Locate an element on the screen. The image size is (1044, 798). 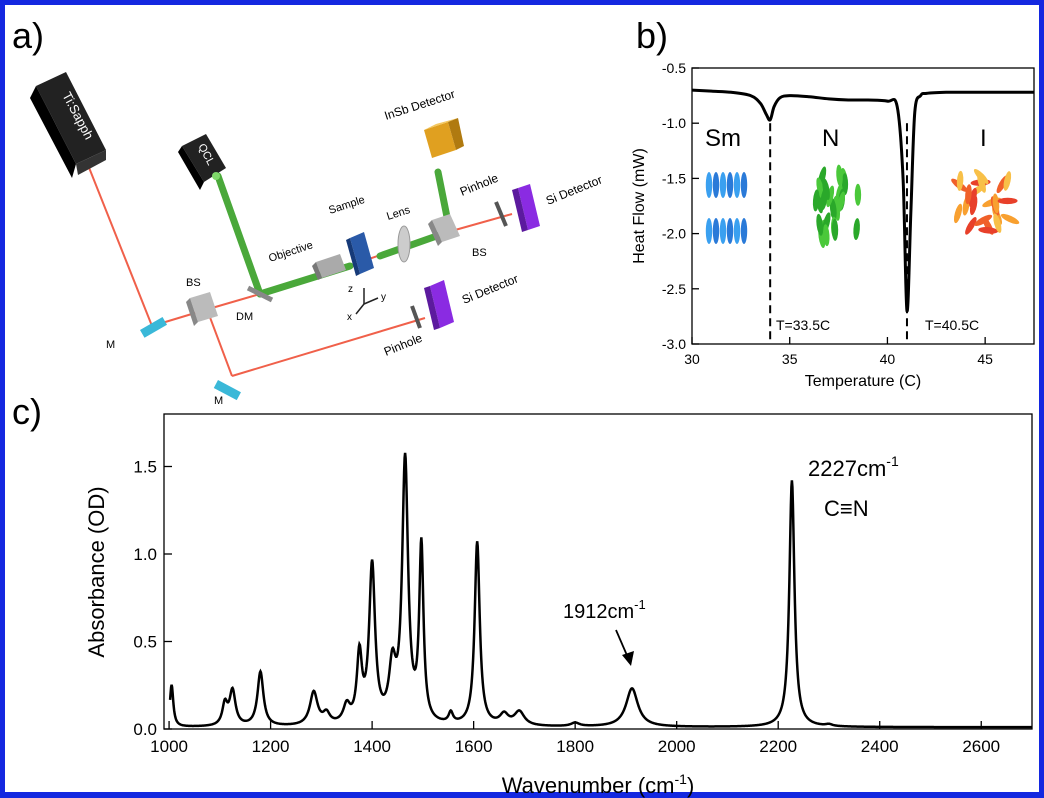
c-y-tick-label: 1.0 is located at coordinates (145, 554).